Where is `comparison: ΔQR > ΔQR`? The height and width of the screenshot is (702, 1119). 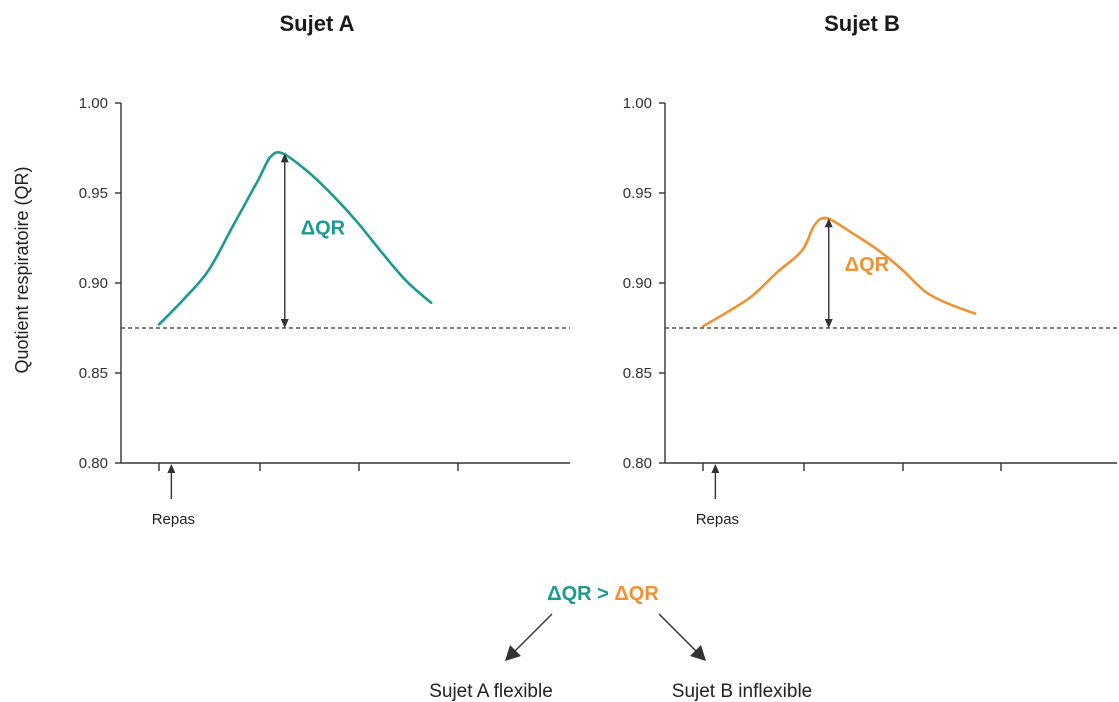 comparison: ΔQR > ΔQR is located at coordinates (603, 594).